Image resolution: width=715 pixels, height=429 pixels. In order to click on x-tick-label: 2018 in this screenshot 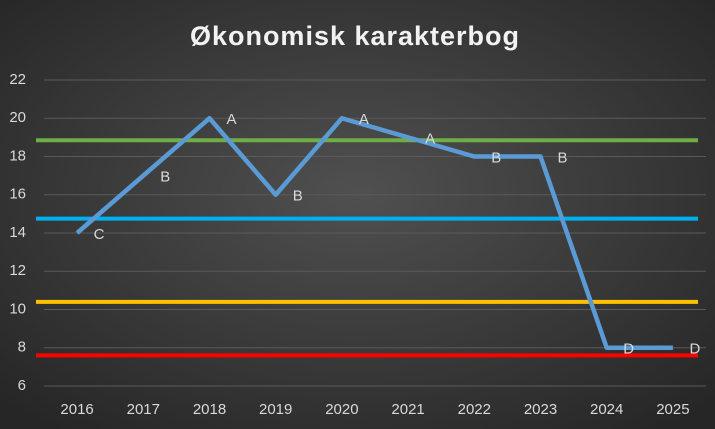, I will do `click(209, 409)`.